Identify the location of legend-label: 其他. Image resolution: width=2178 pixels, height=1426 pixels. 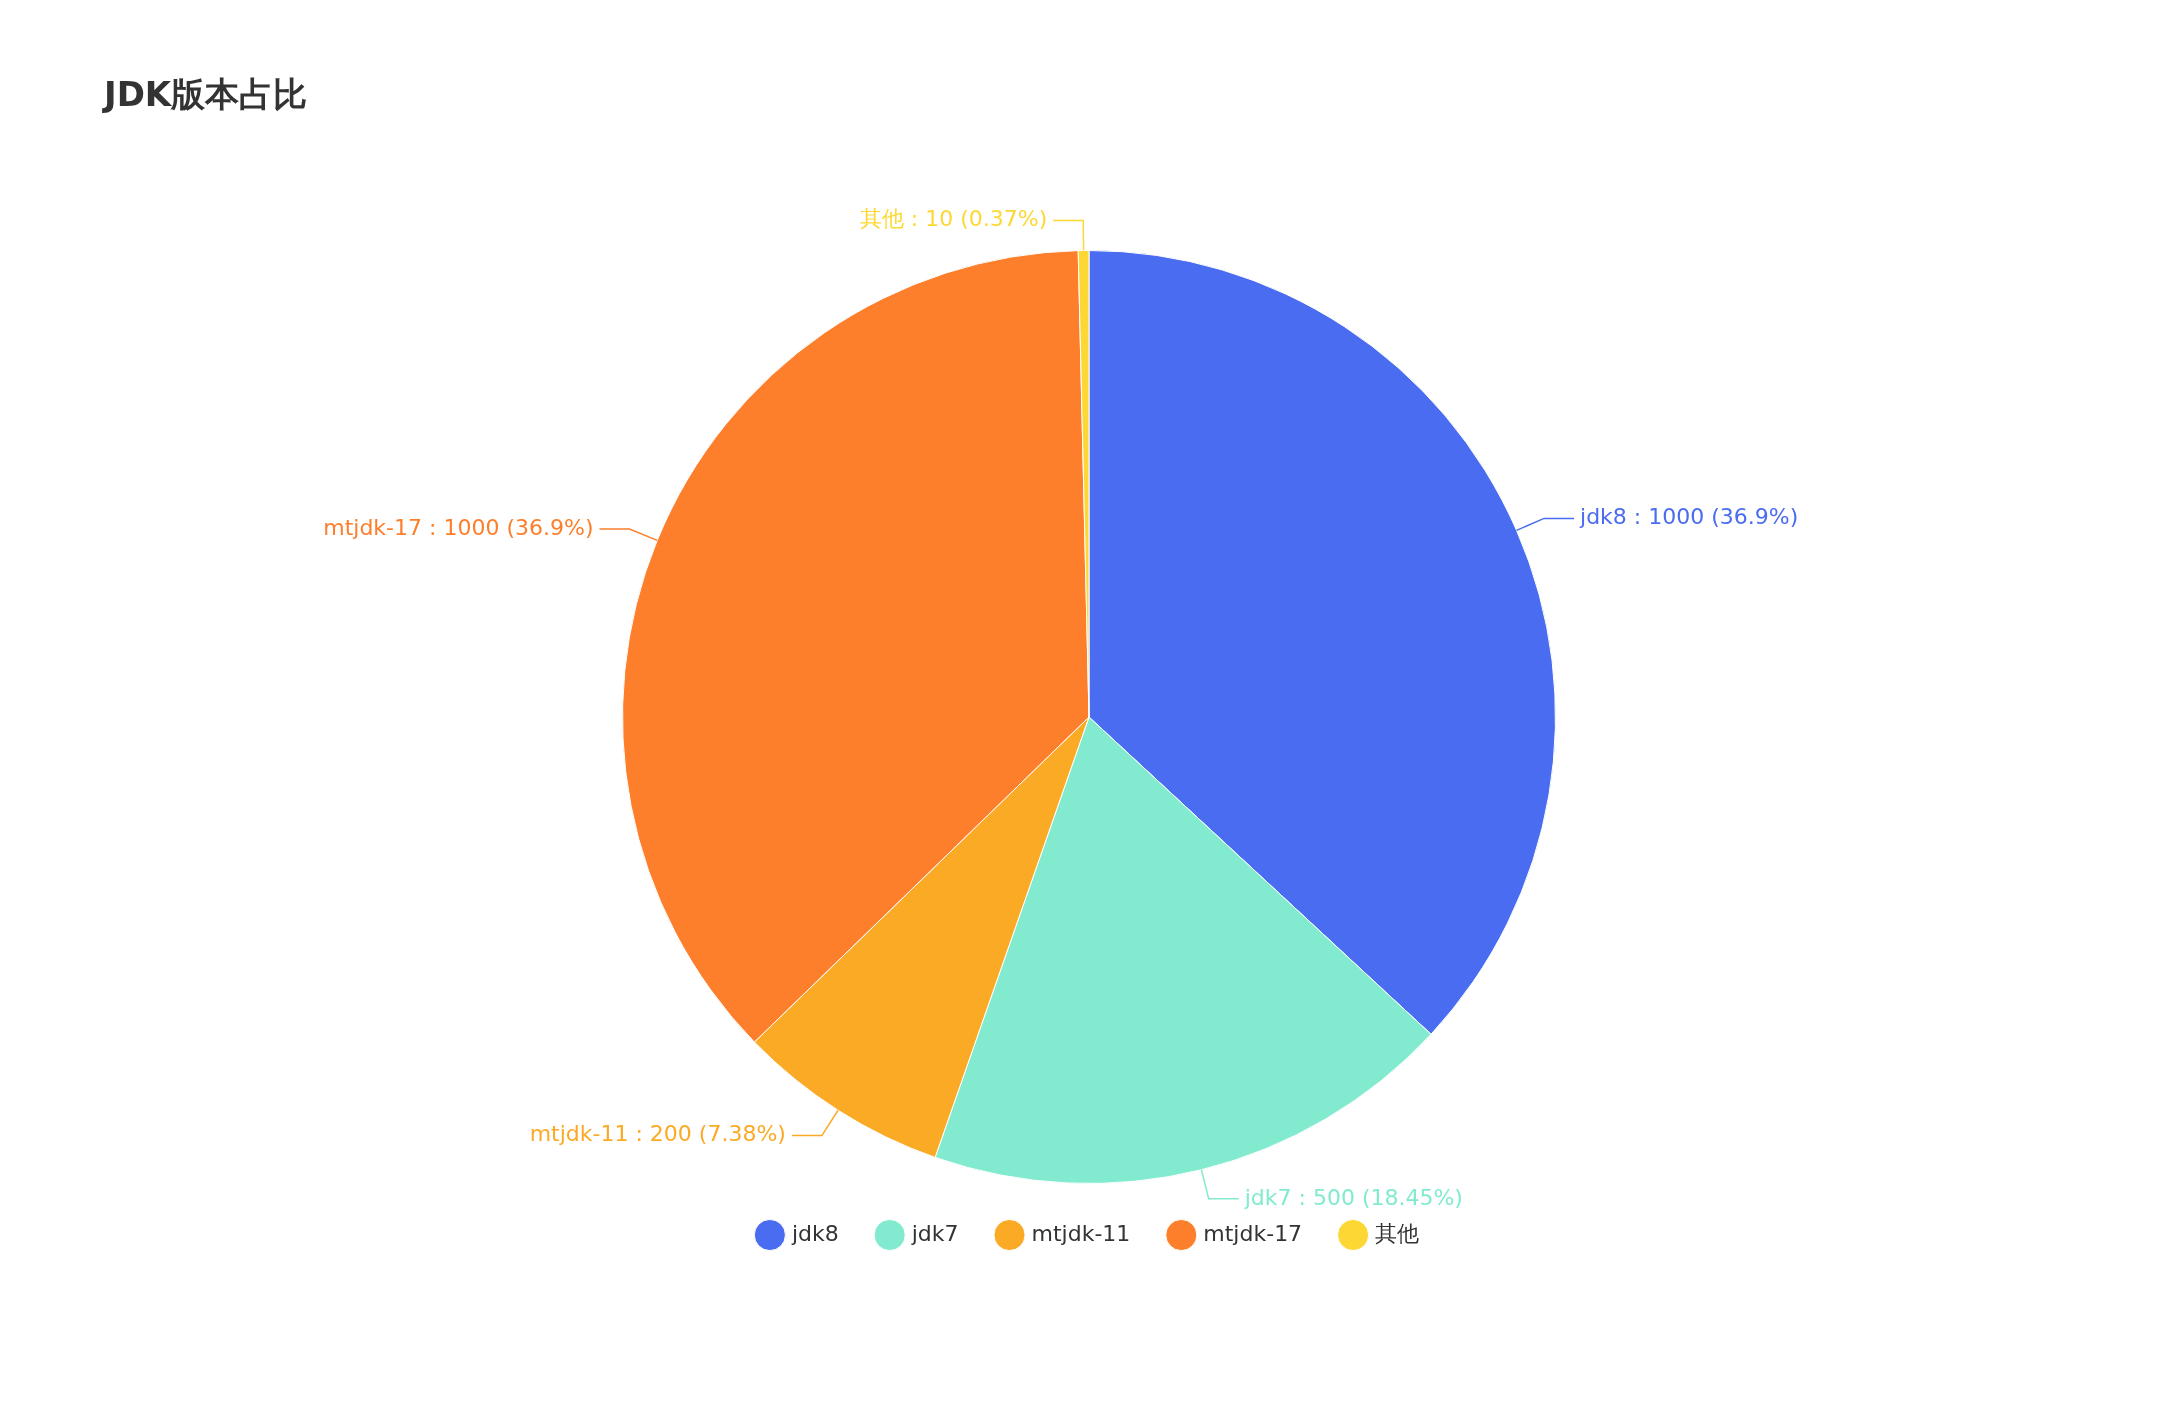
(1397, 1233).